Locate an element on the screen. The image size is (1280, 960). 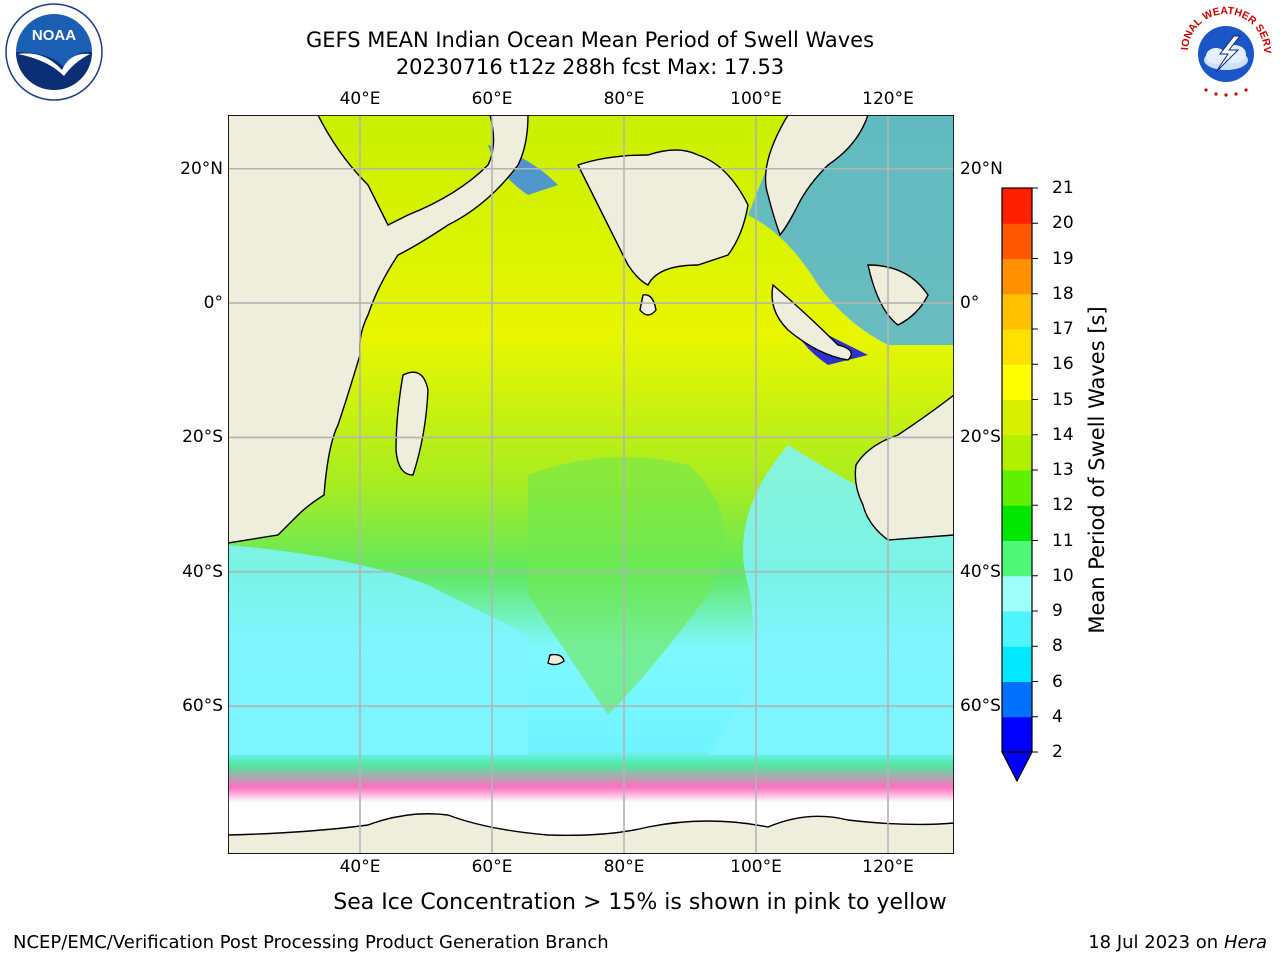
colorbar-tick-label: 21 is located at coordinates (1063, 188).